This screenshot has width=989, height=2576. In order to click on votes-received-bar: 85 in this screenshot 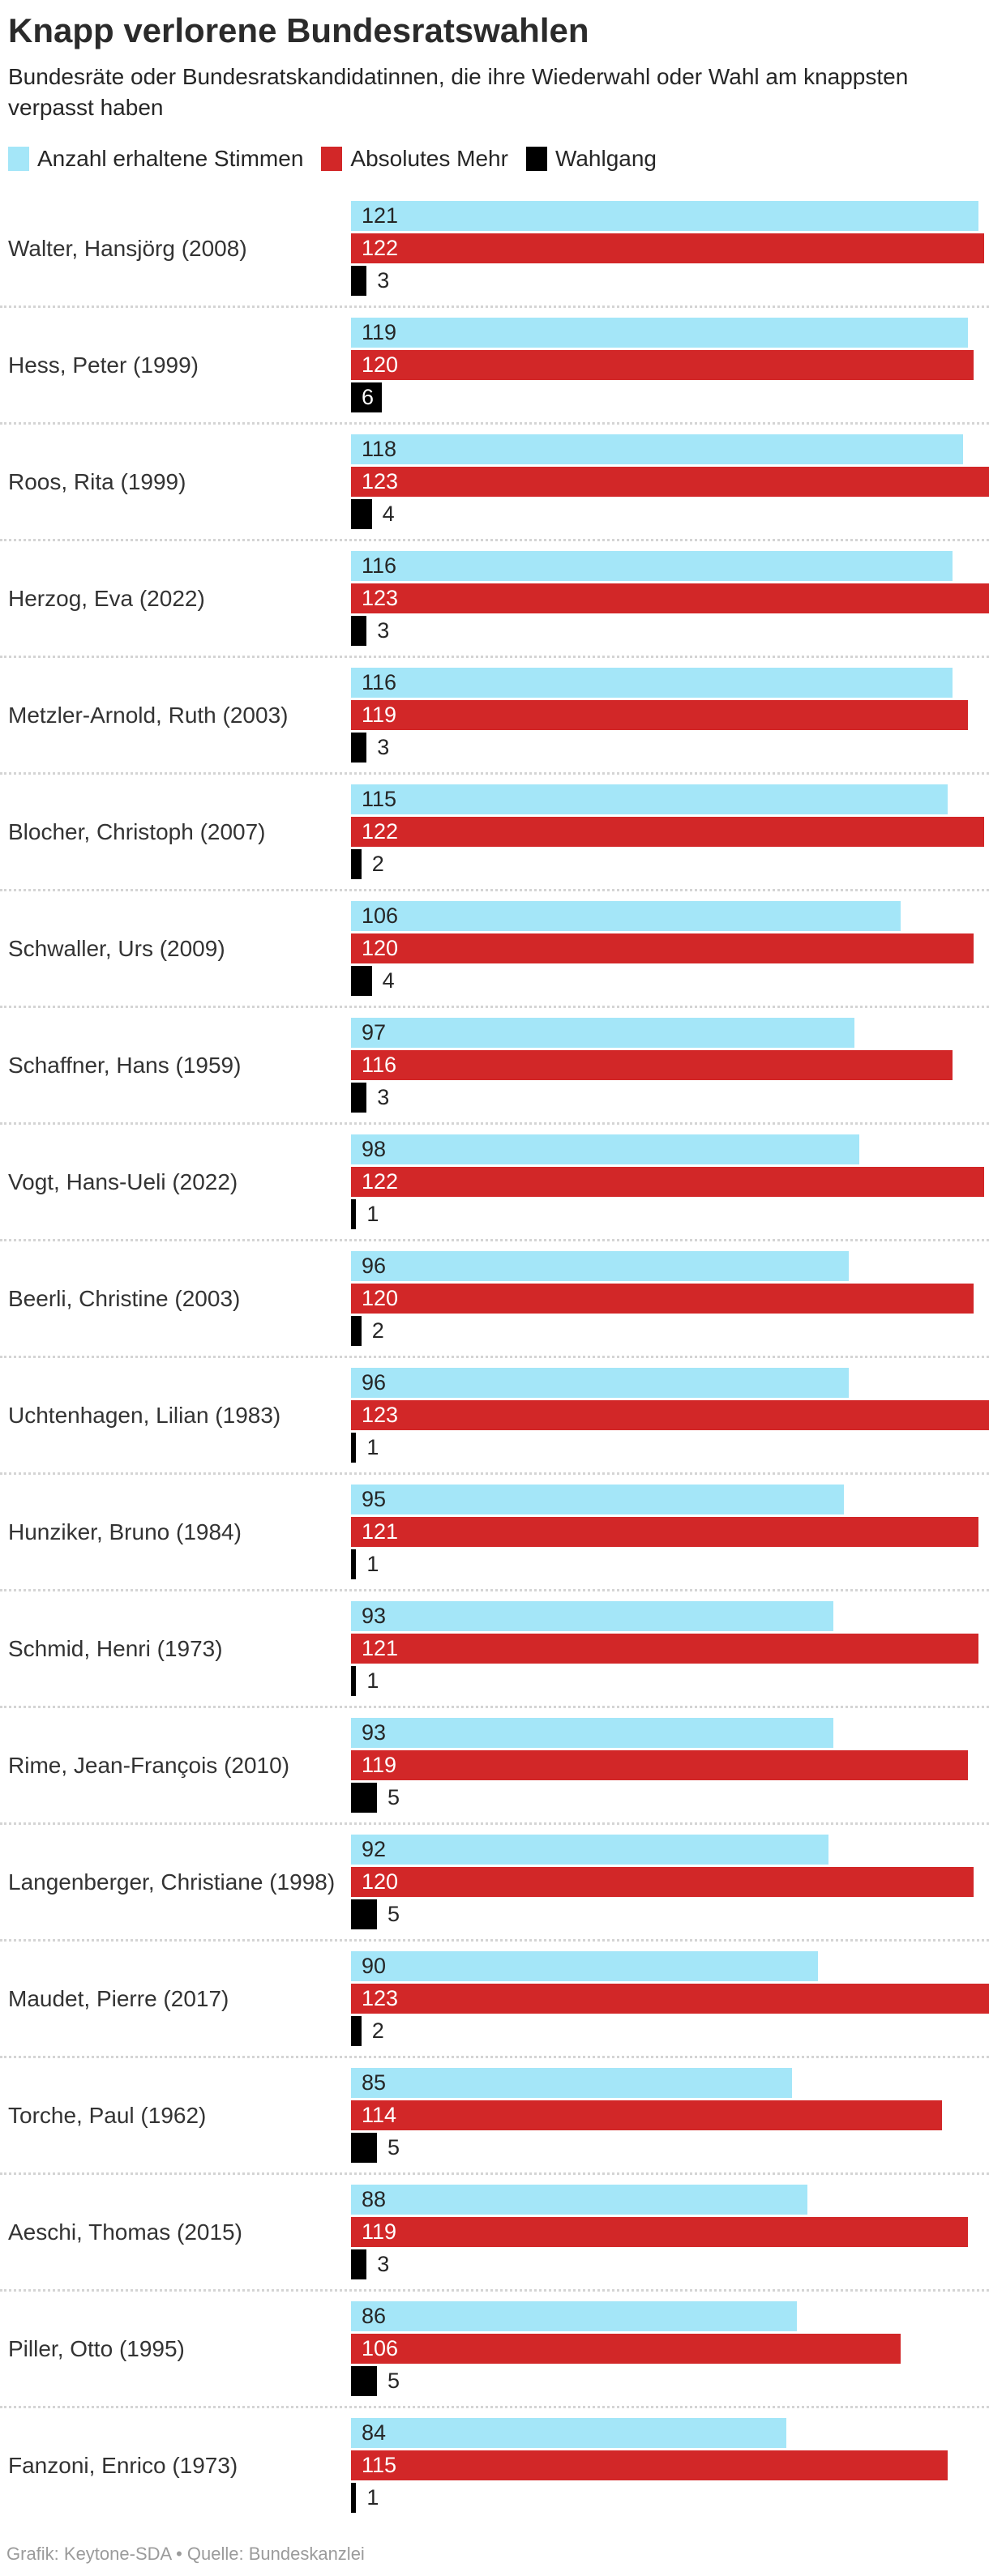, I will do `click(571, 2083)`.